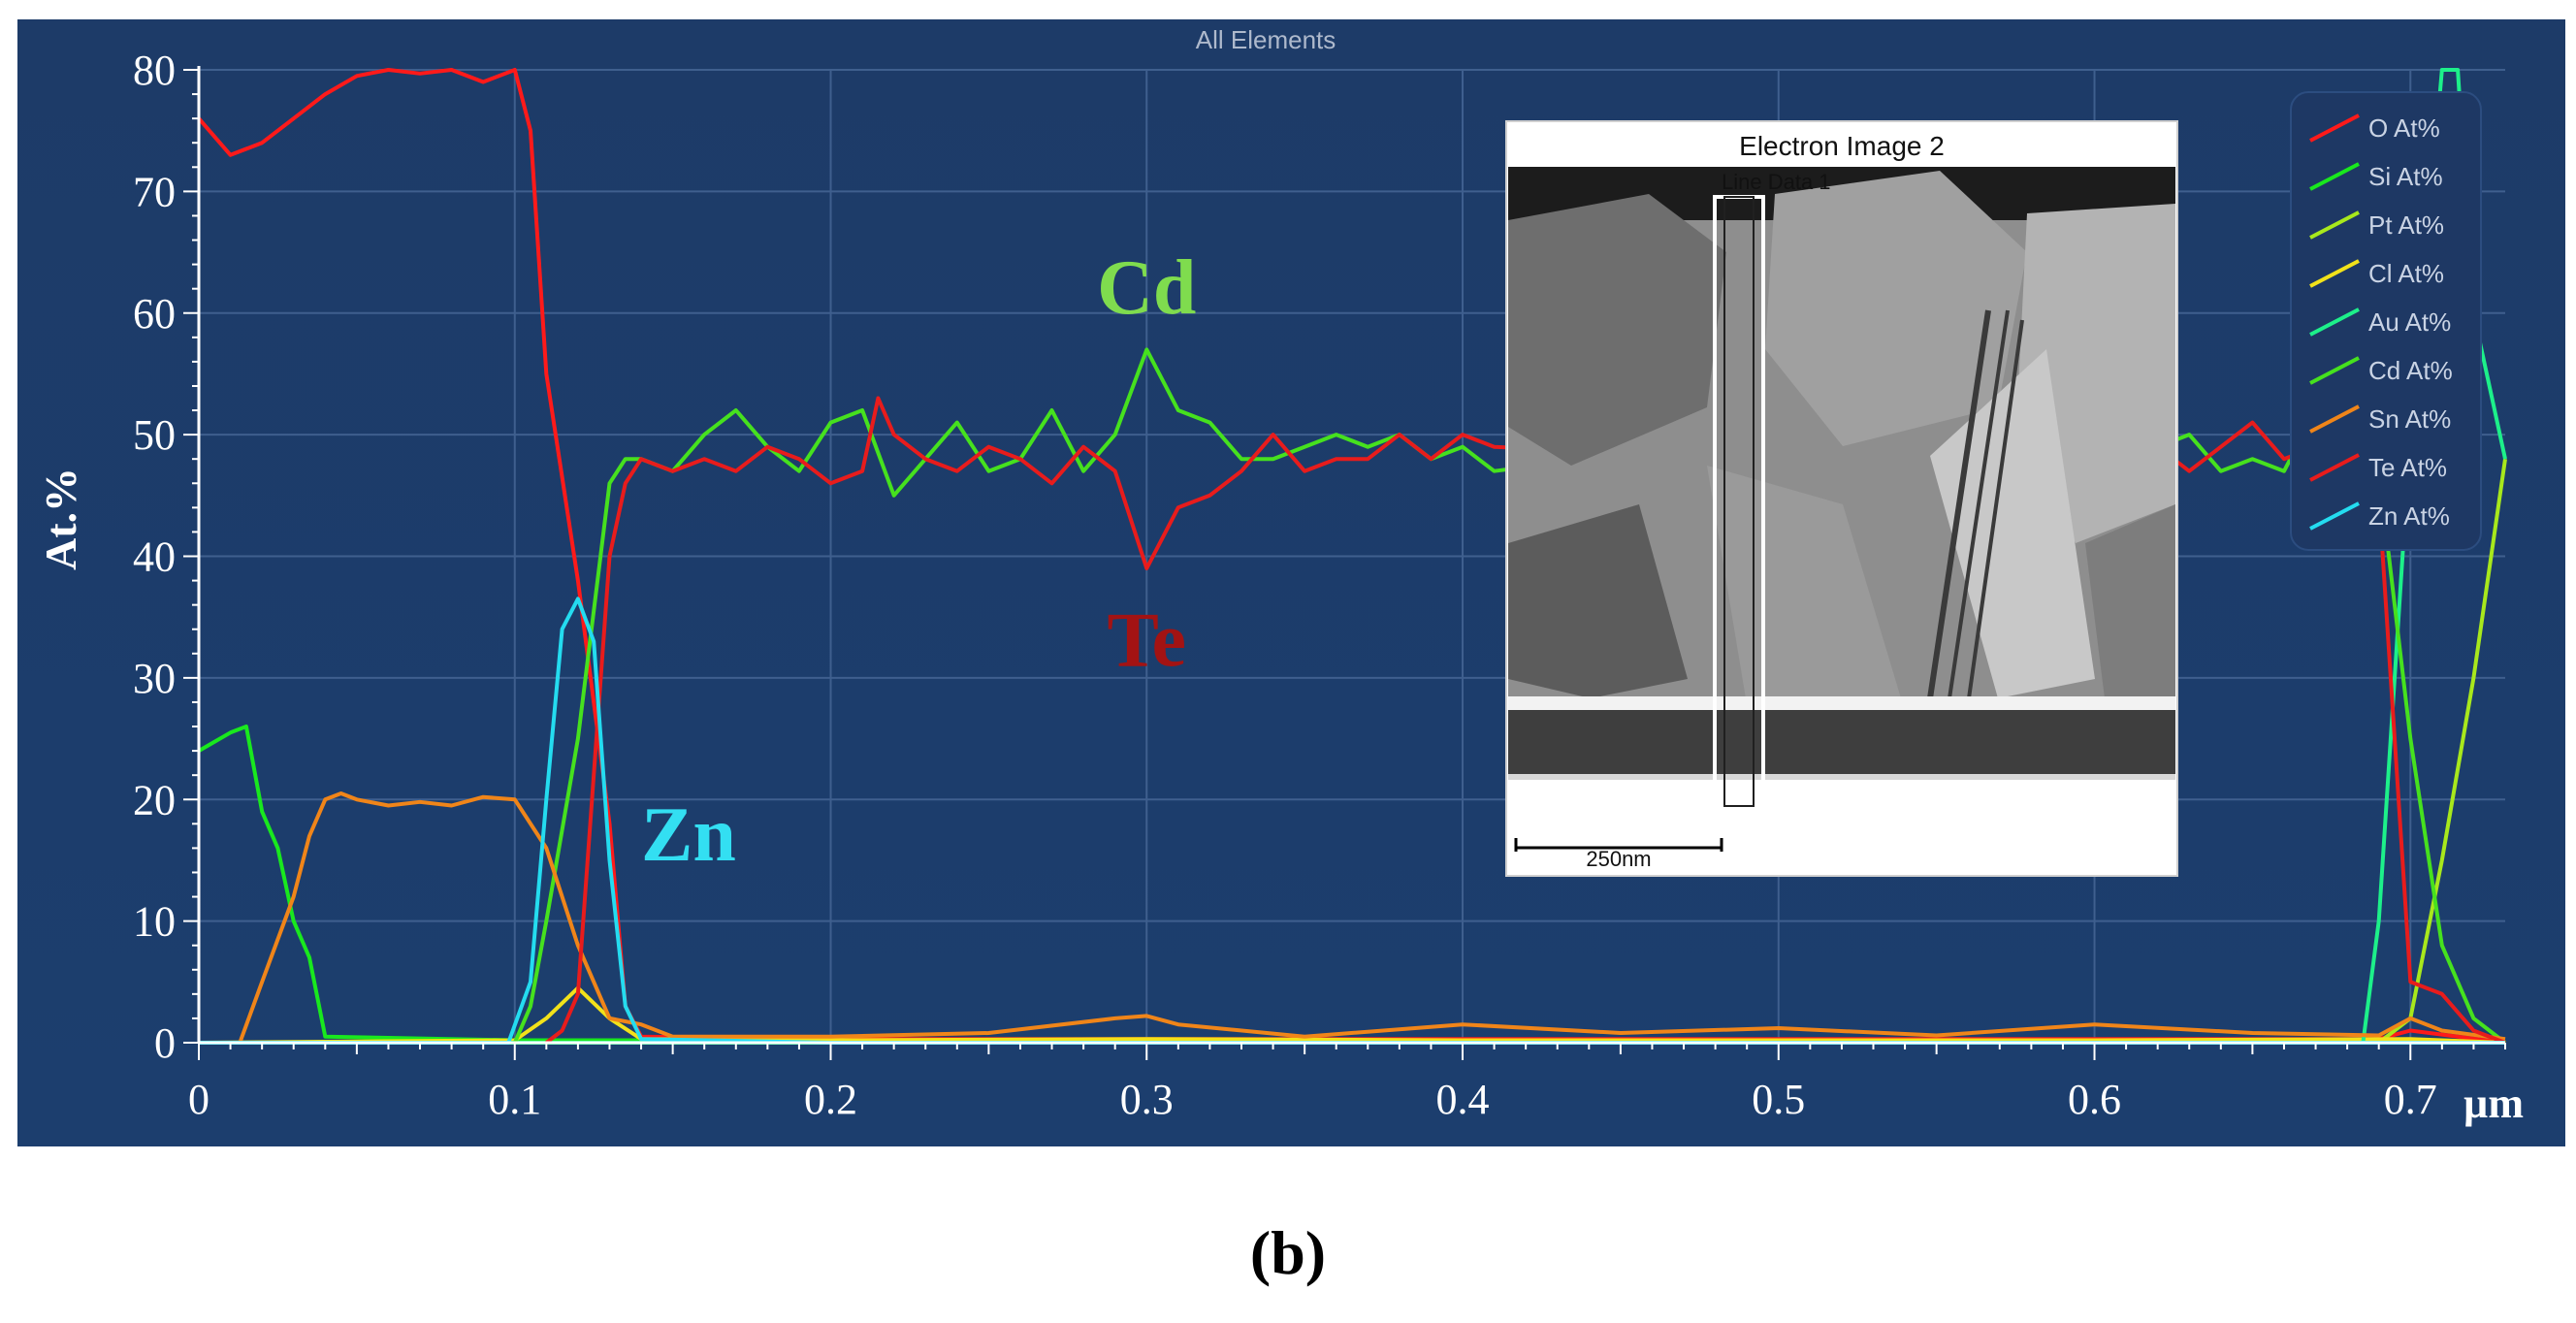  What do you see at coordinates (2410, 370) in the screenshot?
I see `legend-label-cd-at: Cd At%` at bounding box center [2410, 370].